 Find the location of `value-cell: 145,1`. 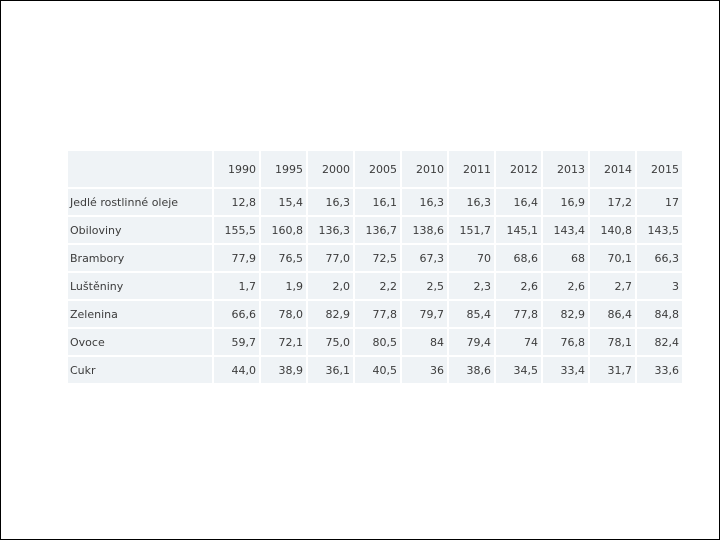

value-cell: 145,1 is located at coordinates (518, 230).